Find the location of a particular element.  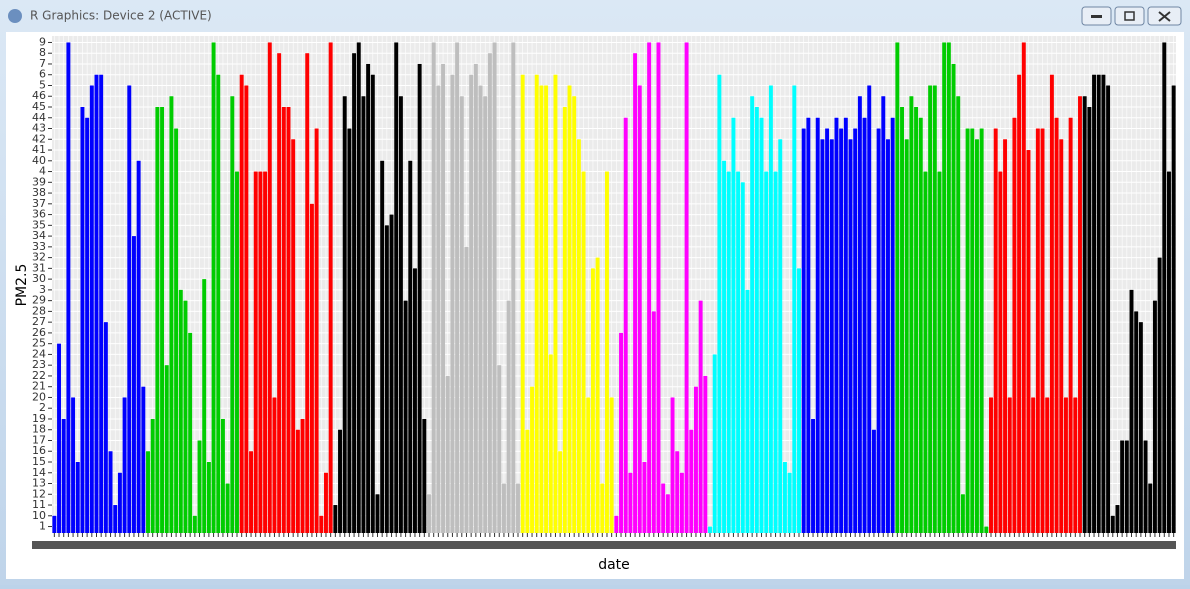

window-title: R Graphics: Device 2 (ACTIVE) is located at coordinates (121, 16).